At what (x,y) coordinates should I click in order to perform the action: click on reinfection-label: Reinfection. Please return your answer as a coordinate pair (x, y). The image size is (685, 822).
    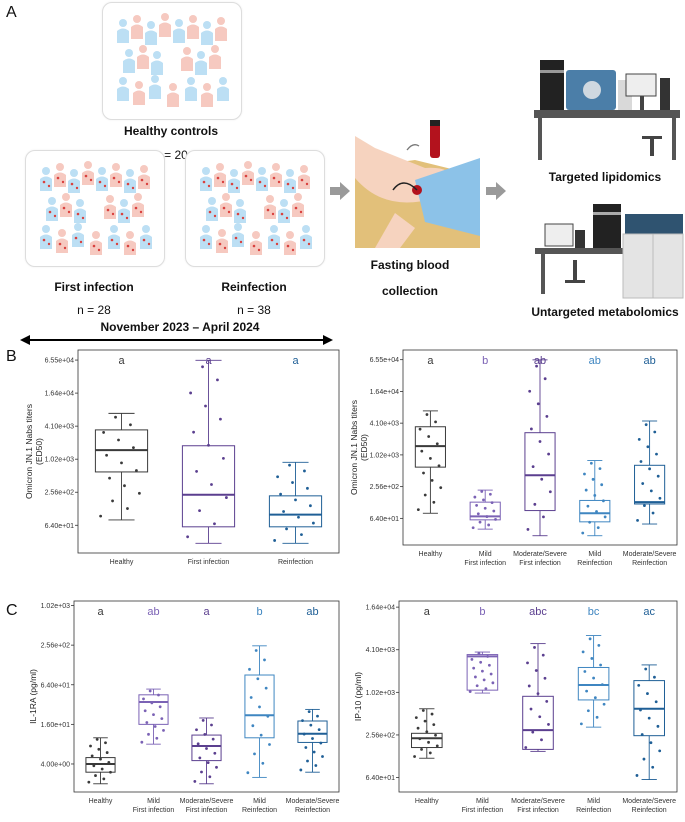
    Looking at the image, I should click on (254, 287).